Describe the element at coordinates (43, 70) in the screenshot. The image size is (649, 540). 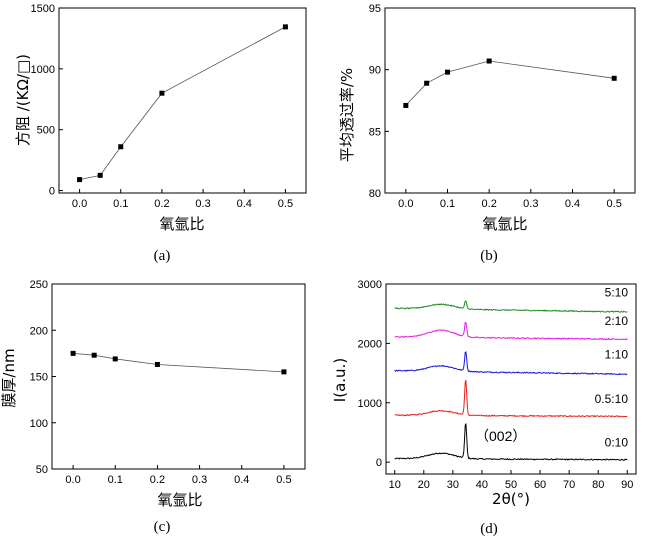
I see `panel-a-y-tick-label: 1000` at that location.